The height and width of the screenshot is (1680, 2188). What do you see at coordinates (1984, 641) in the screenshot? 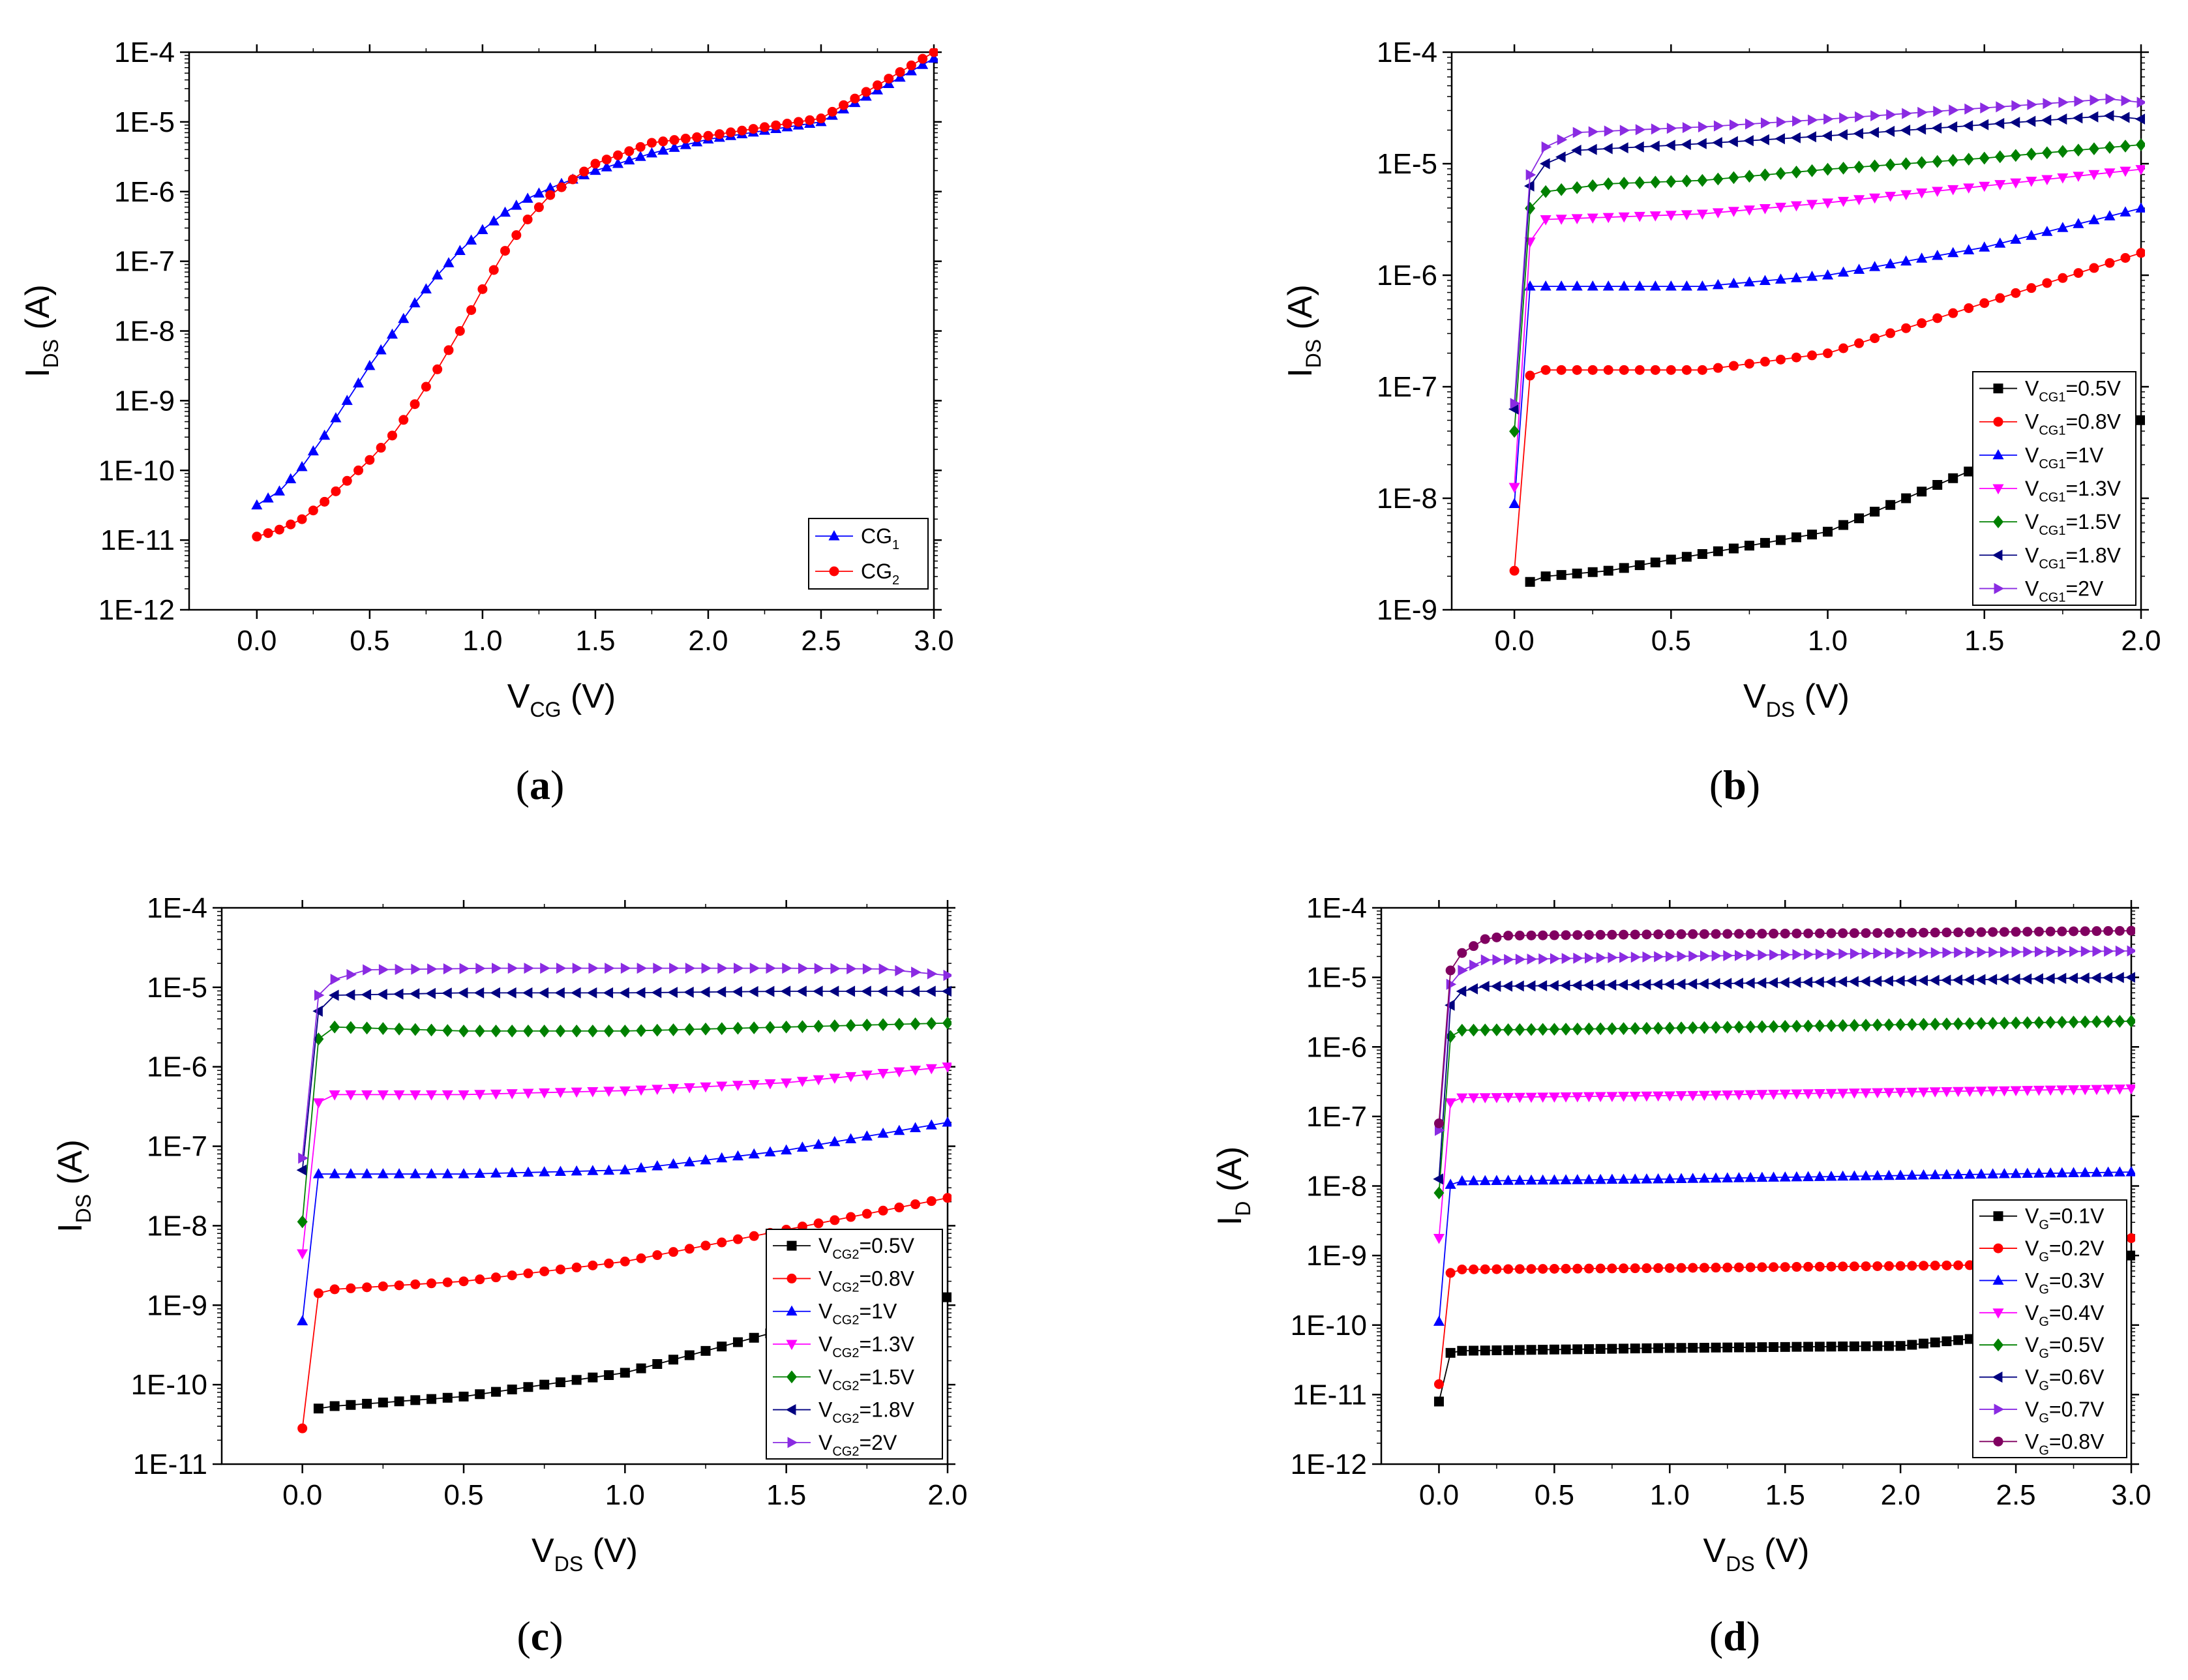
I see `x-tick-label: 1.5` at bounding box center [1984, 641].